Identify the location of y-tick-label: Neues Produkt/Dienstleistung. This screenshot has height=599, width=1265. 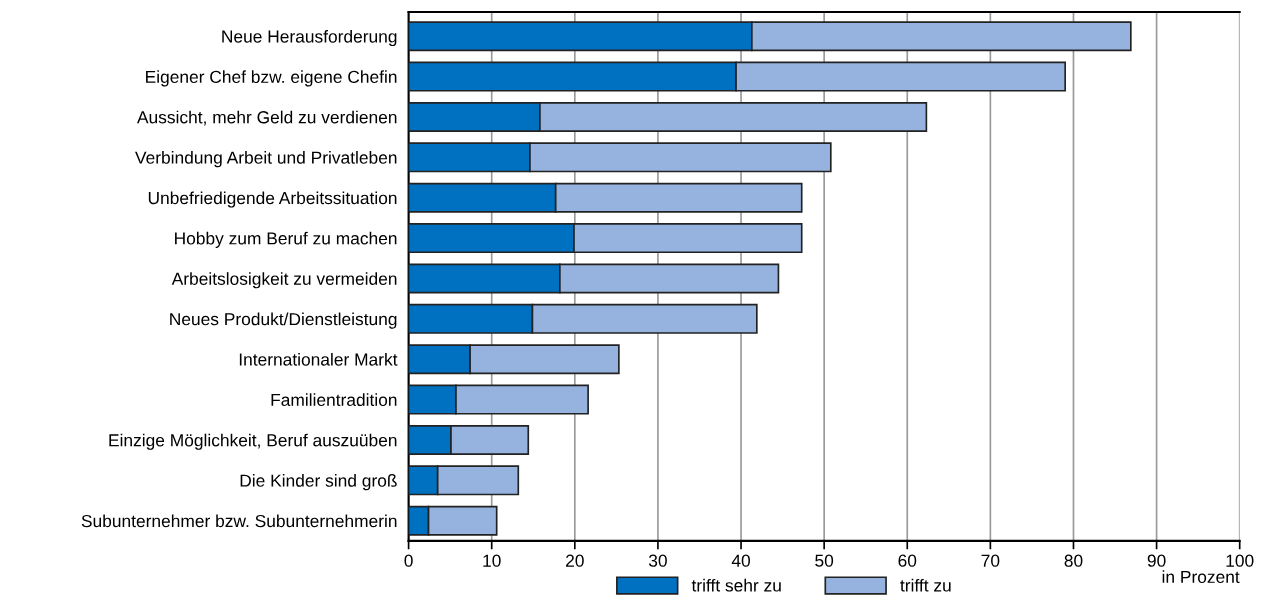
(283, 320).